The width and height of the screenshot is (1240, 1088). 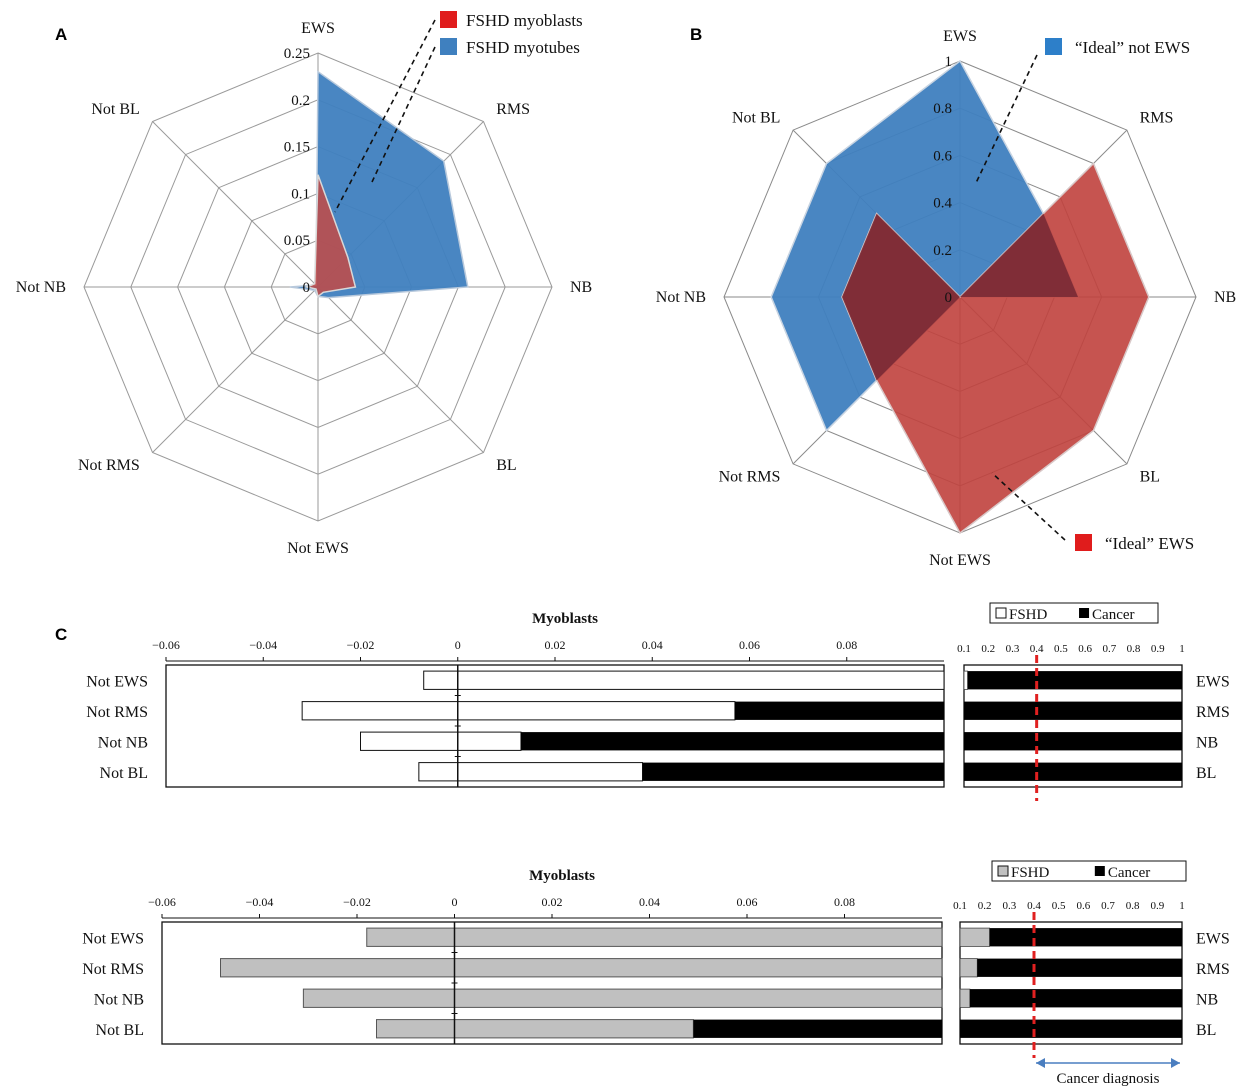 I want to click on category-label-not-bl: Not BL, so click(x=120, y=1030).